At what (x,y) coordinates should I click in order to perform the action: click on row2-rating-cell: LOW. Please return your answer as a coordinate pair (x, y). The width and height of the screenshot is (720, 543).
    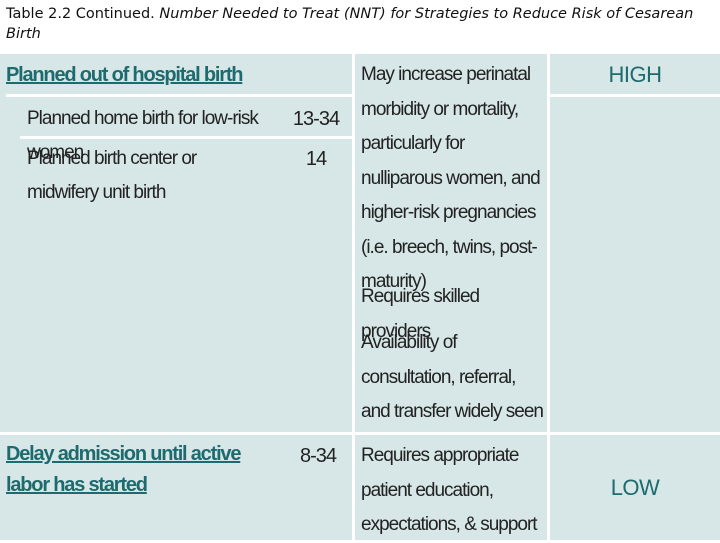
    Looking at the image, I should click on (635, 487).